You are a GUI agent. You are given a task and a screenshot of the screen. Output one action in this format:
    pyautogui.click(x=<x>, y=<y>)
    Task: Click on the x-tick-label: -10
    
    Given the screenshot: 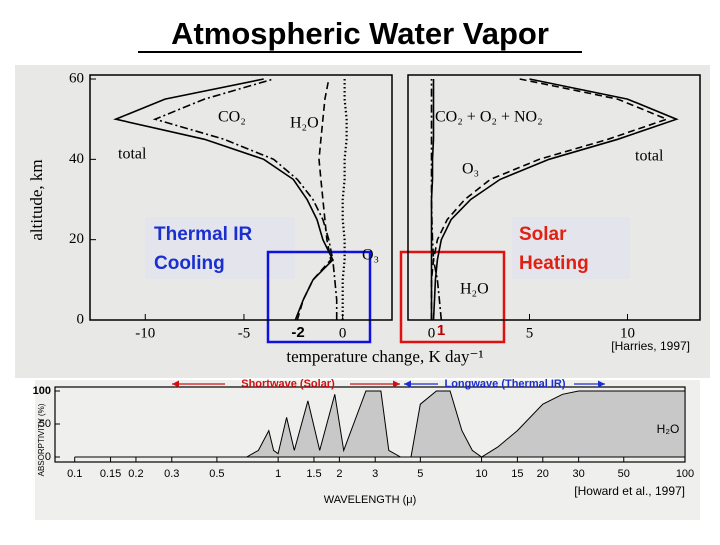 What is the action you would take?
    pyautogui.click(x=145, y=333)
    